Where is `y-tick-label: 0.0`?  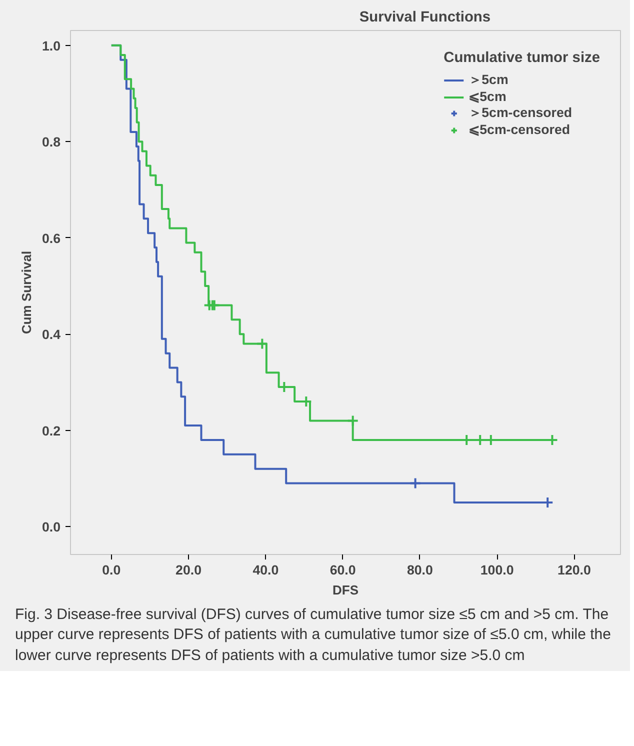
y-tick-label: 0.0 is located at coordinates (51, 527).